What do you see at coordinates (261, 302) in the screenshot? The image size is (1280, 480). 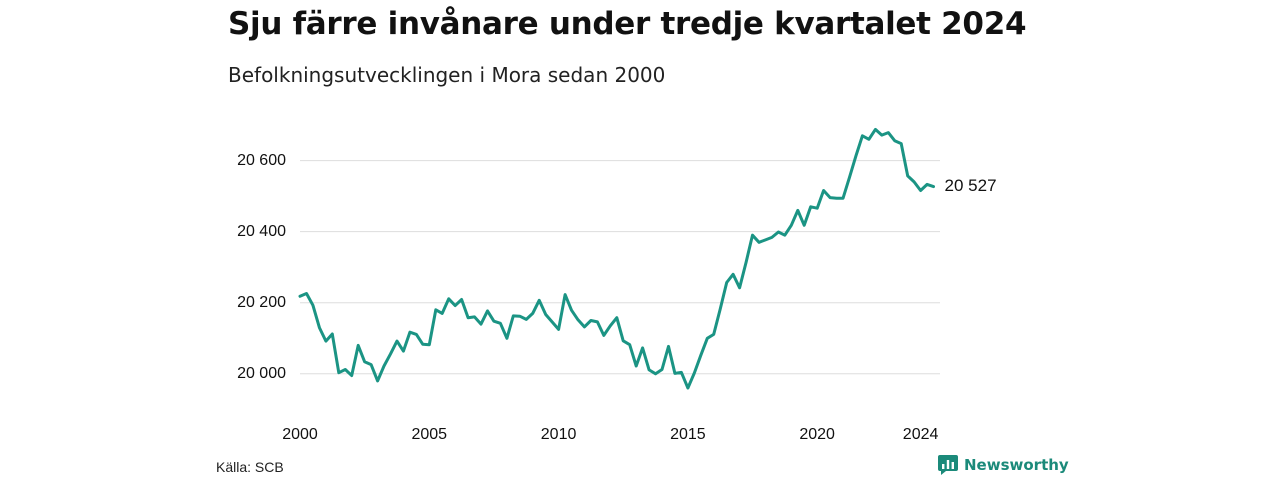 I see `y-tick-label: 20 200` at bounding box center [261, 302].